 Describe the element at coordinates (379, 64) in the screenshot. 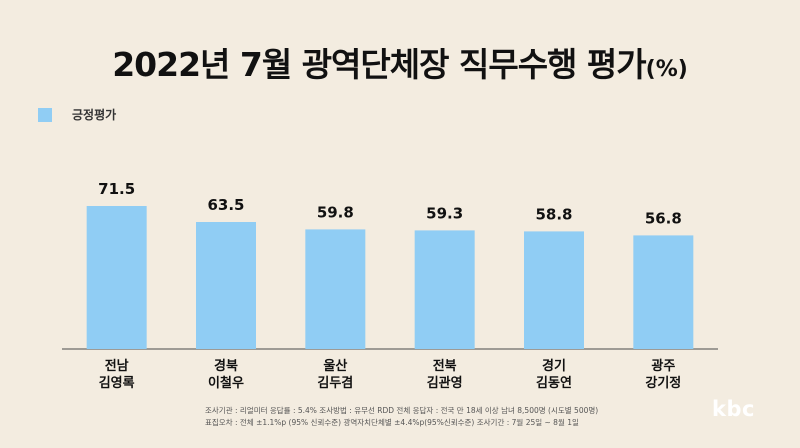

I see `title-text: 2022년 7월 광역단체장 직무수행 평가` at that location.